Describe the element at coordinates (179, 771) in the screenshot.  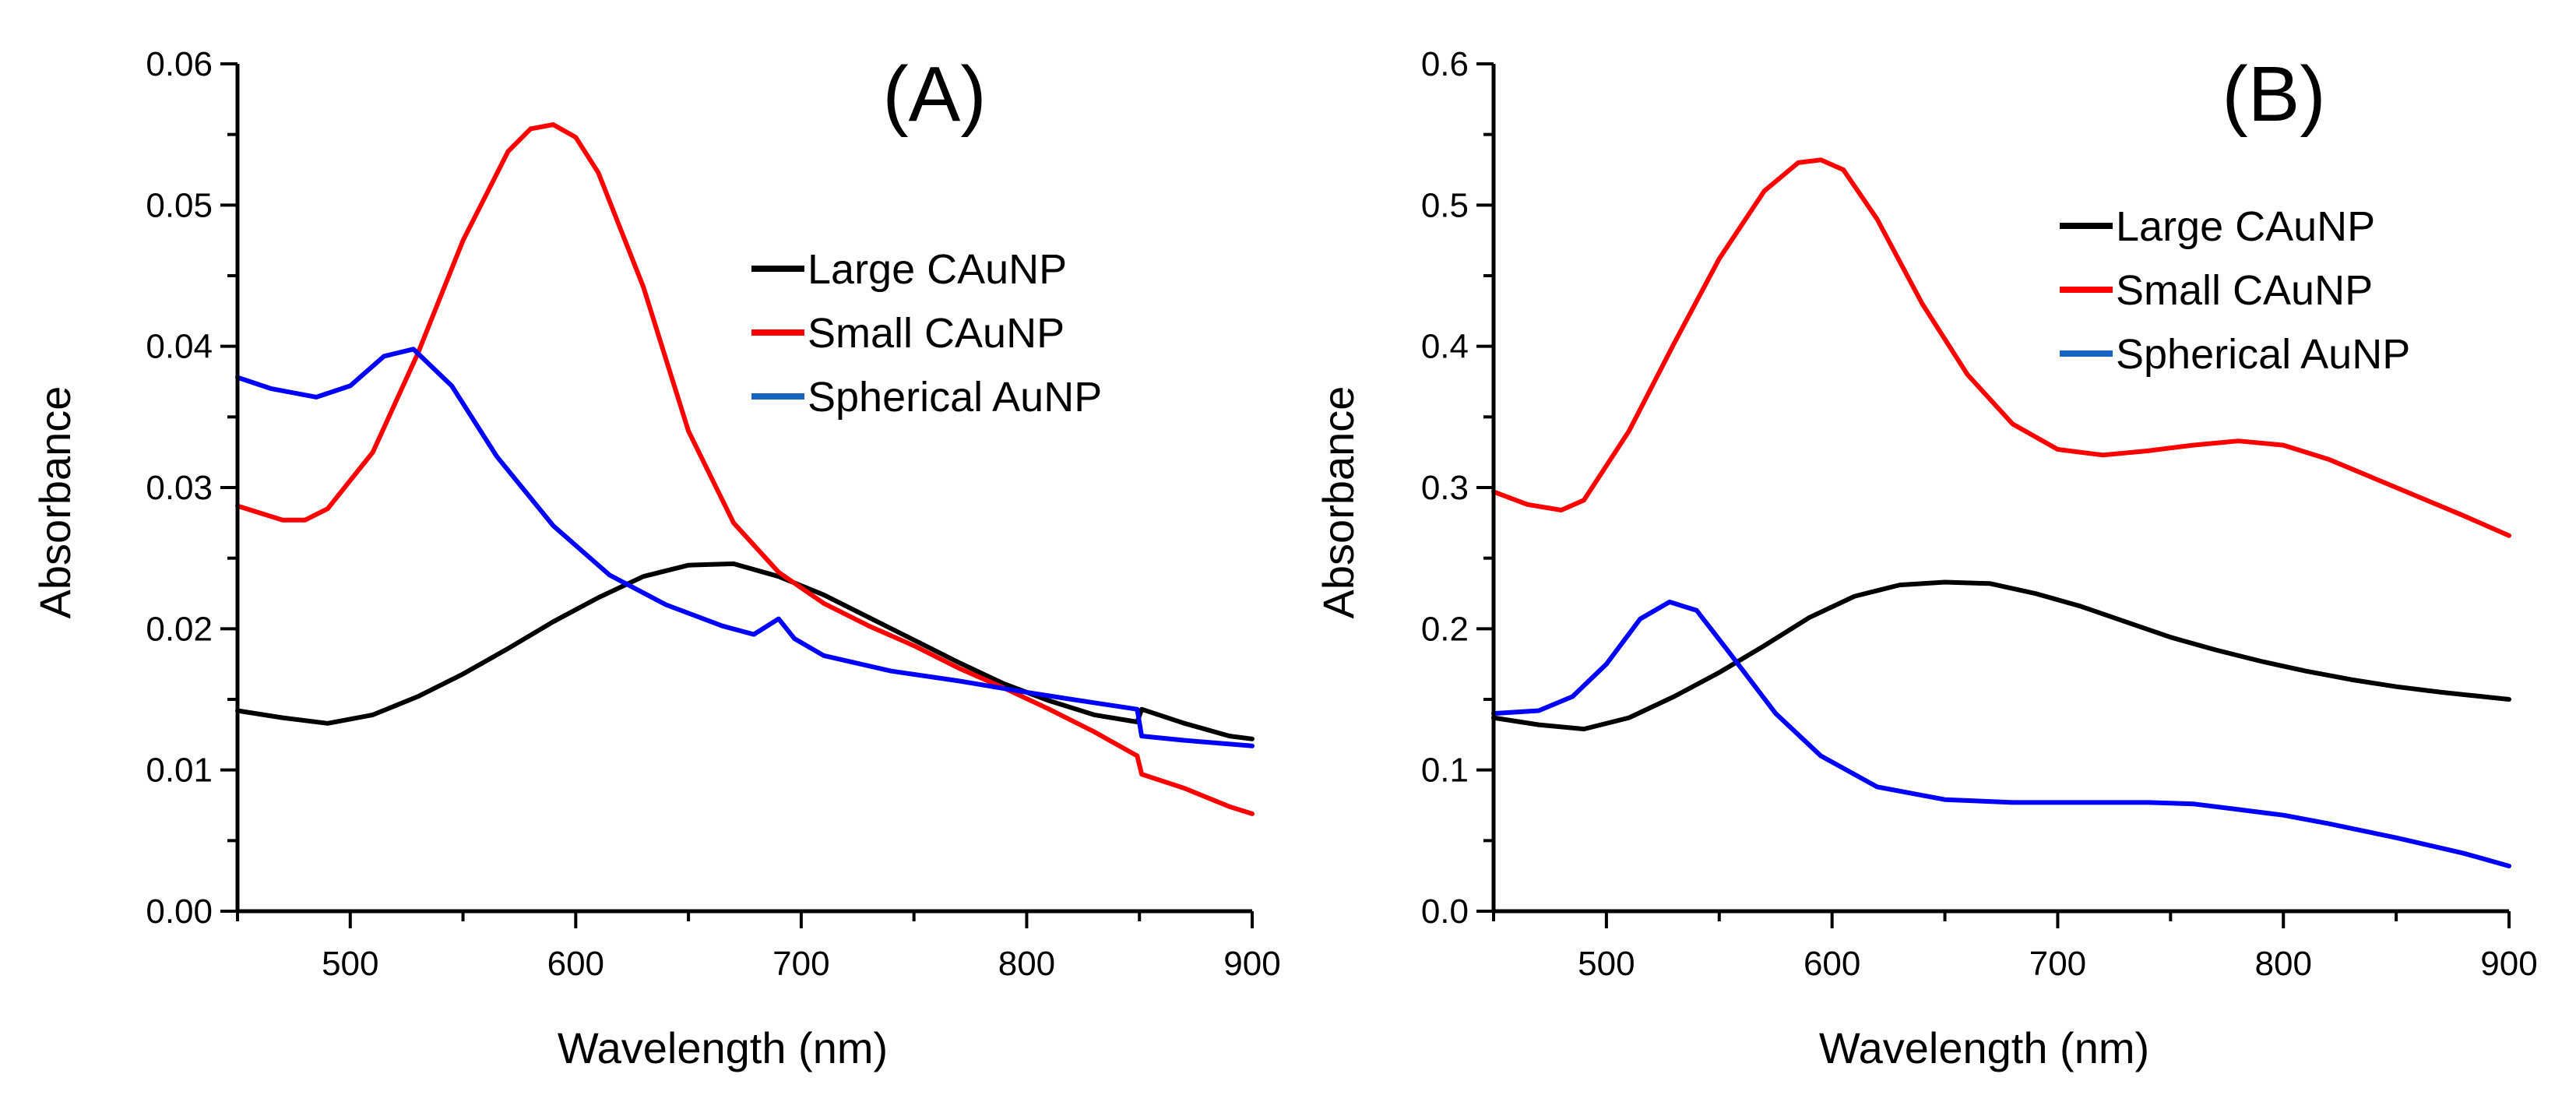
I see `y-tick-label: 0.01` at that location.